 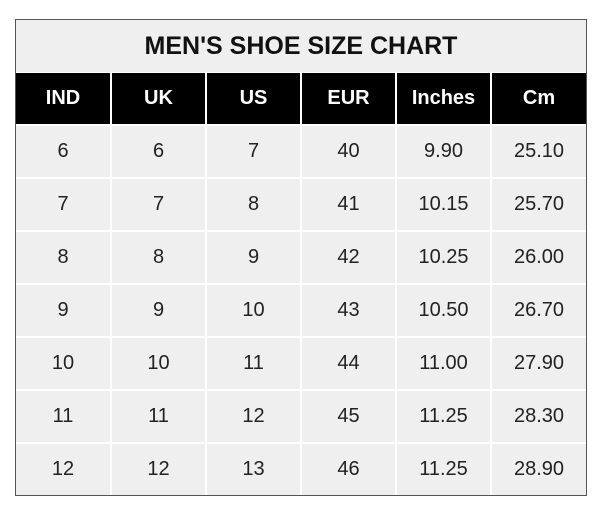 I want to click on column-header: US, so click(x=253, y=99).